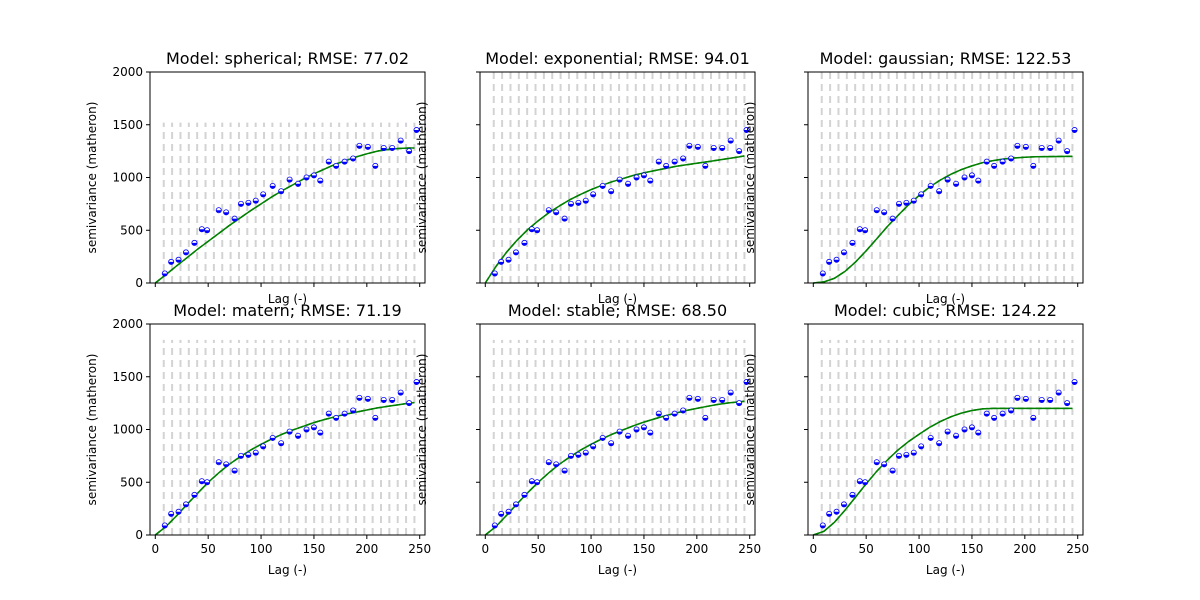  I want to click on x-tick-label: 250, so click(419, 549).